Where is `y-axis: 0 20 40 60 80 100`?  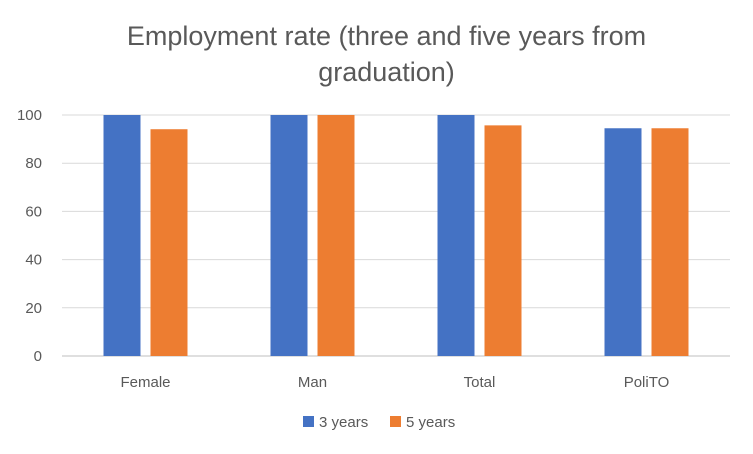 y-axis: 0 20 40 60 80 100 is located at coordinates (29, 236).